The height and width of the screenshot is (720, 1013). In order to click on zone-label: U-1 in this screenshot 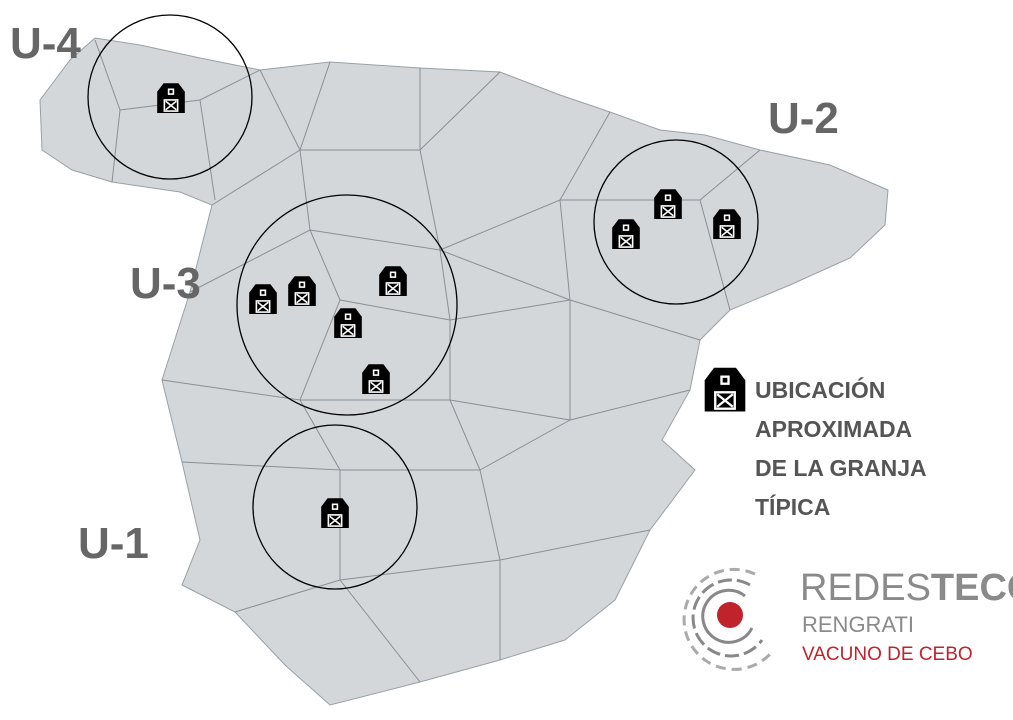, I will do `click(113, 543)`.